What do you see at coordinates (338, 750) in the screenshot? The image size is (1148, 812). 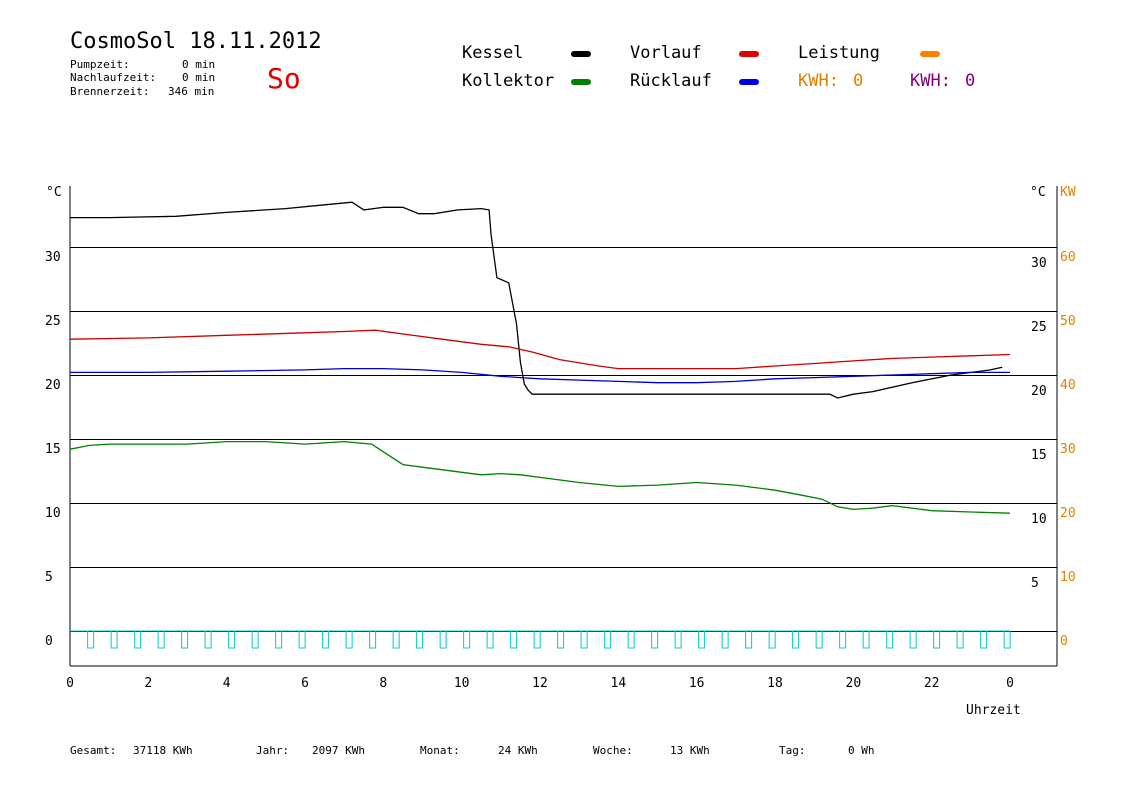 I see `year-value: 2097 KWh` at bounding box center [338, 750].